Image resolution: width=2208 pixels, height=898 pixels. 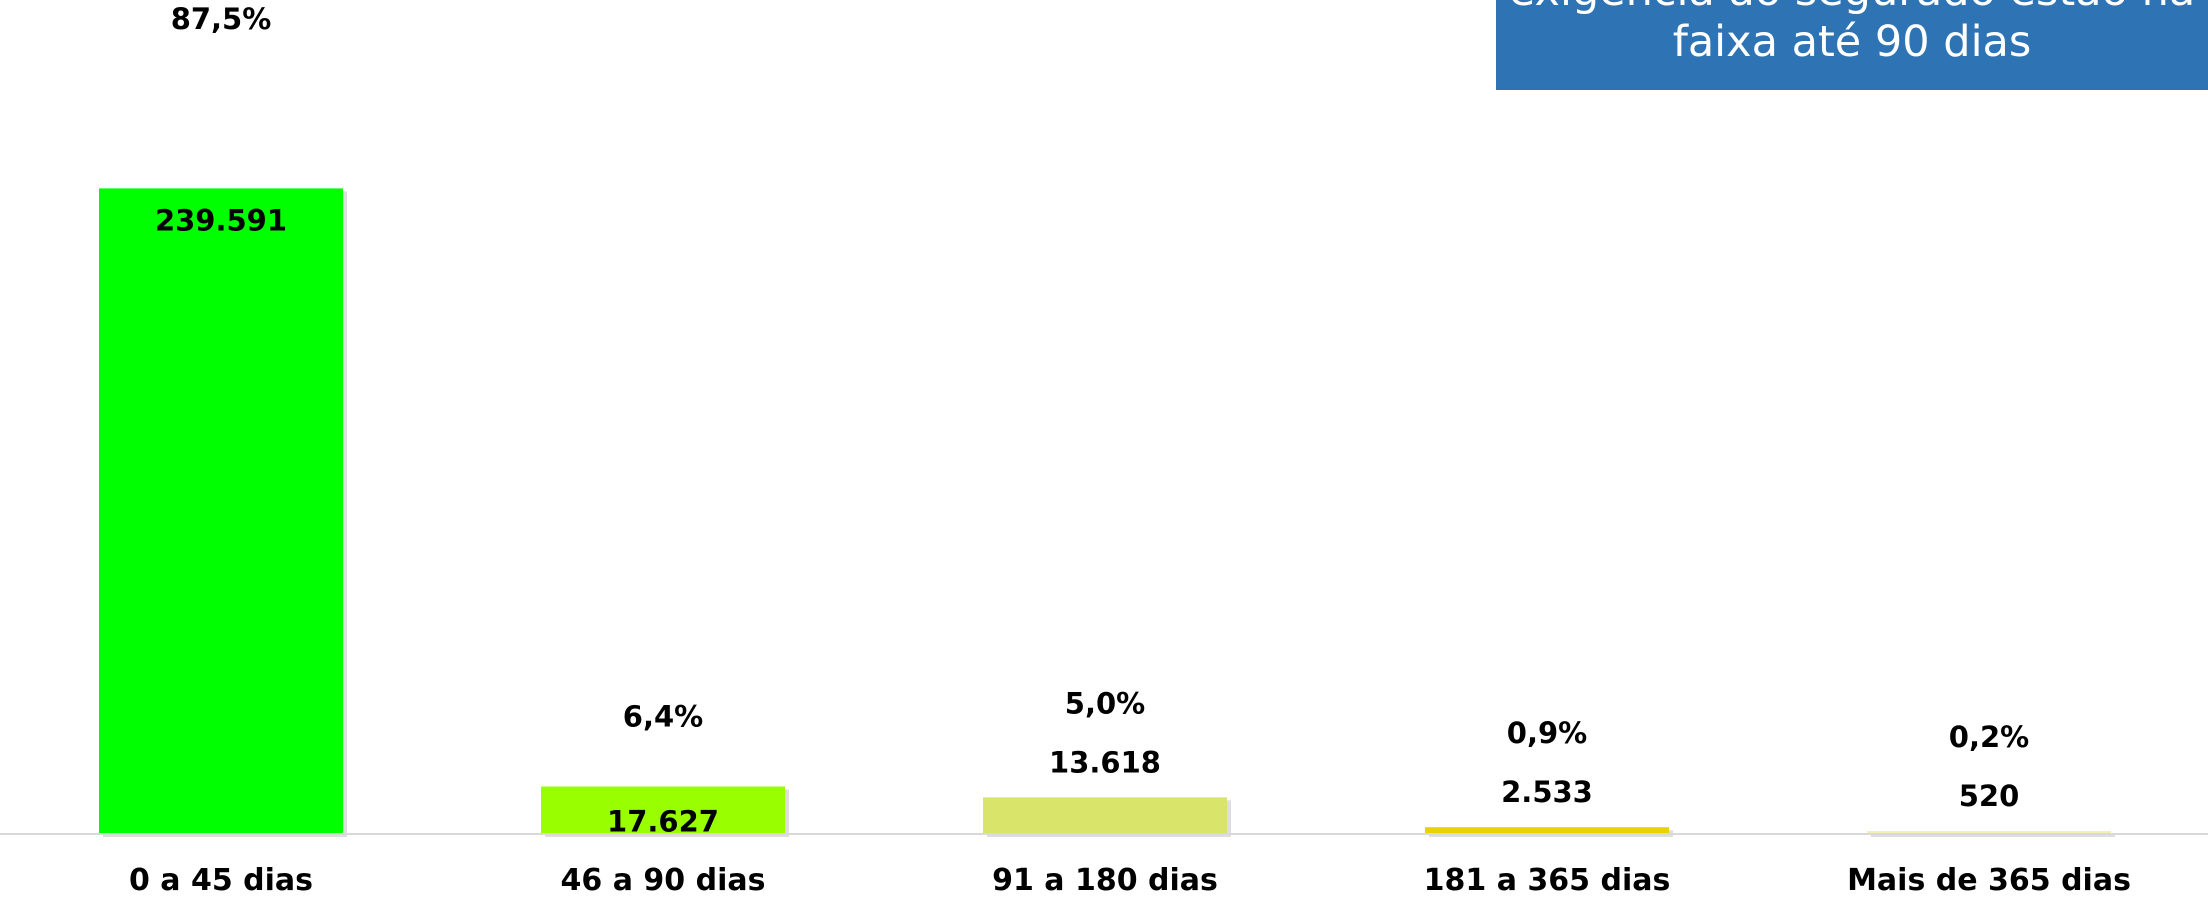 What do you see at coordinates (221, 19) in the screenshot?
I see `percent-label: 87,5%` at bounding box center [221, 19].